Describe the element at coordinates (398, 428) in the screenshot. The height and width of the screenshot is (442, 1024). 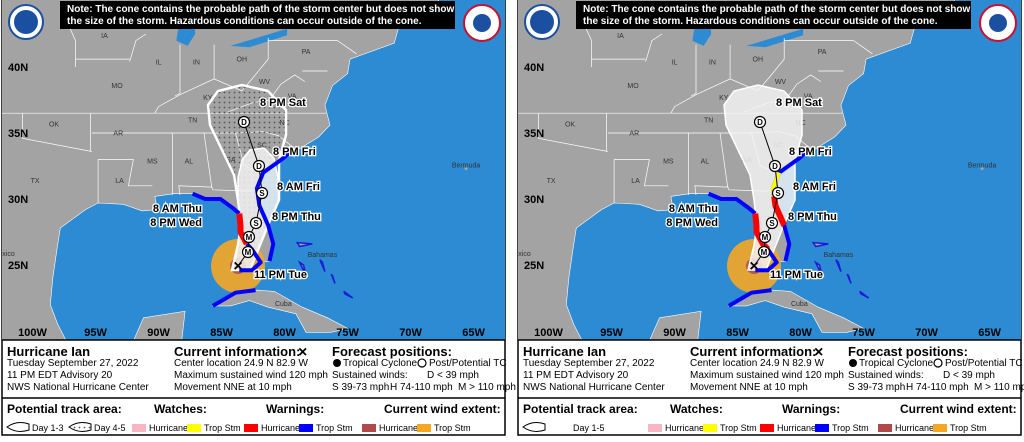
I see `wind-label: Hurricane` at that location.